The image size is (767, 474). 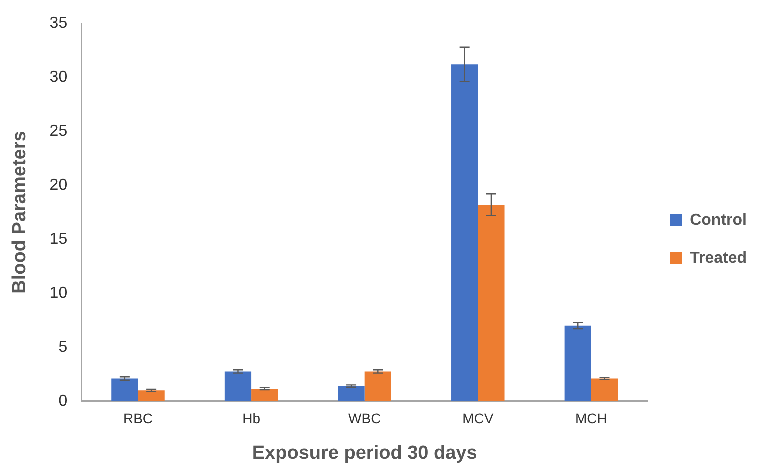 I want to click on y-tick-label: 20, so click(x=59, y=185).